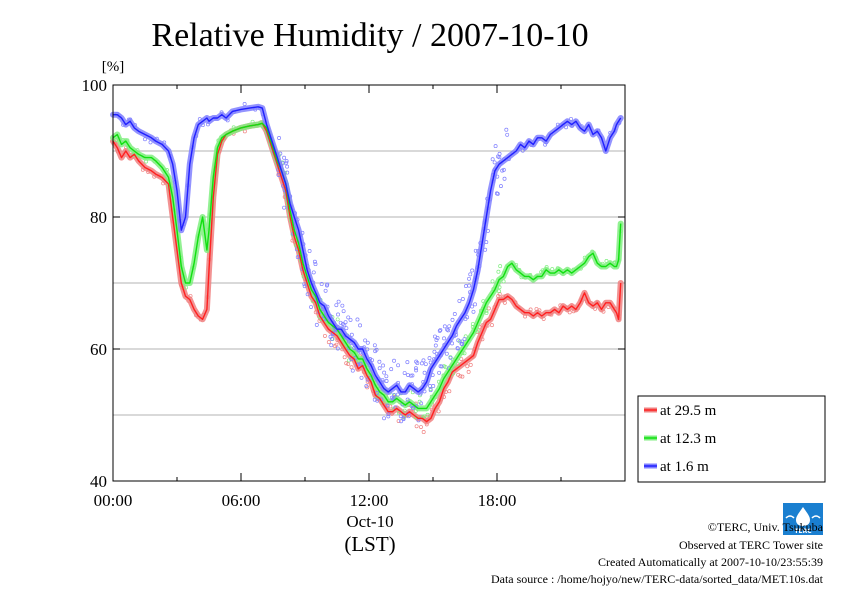 Image resolution: width=842 pixels, height=595 pixels. What do you see at coordinates (766, 527) in the screenshot?
I see `footer-copyright: ©TERC, Univ. Tsukuba` at bounding box center [766, 527].